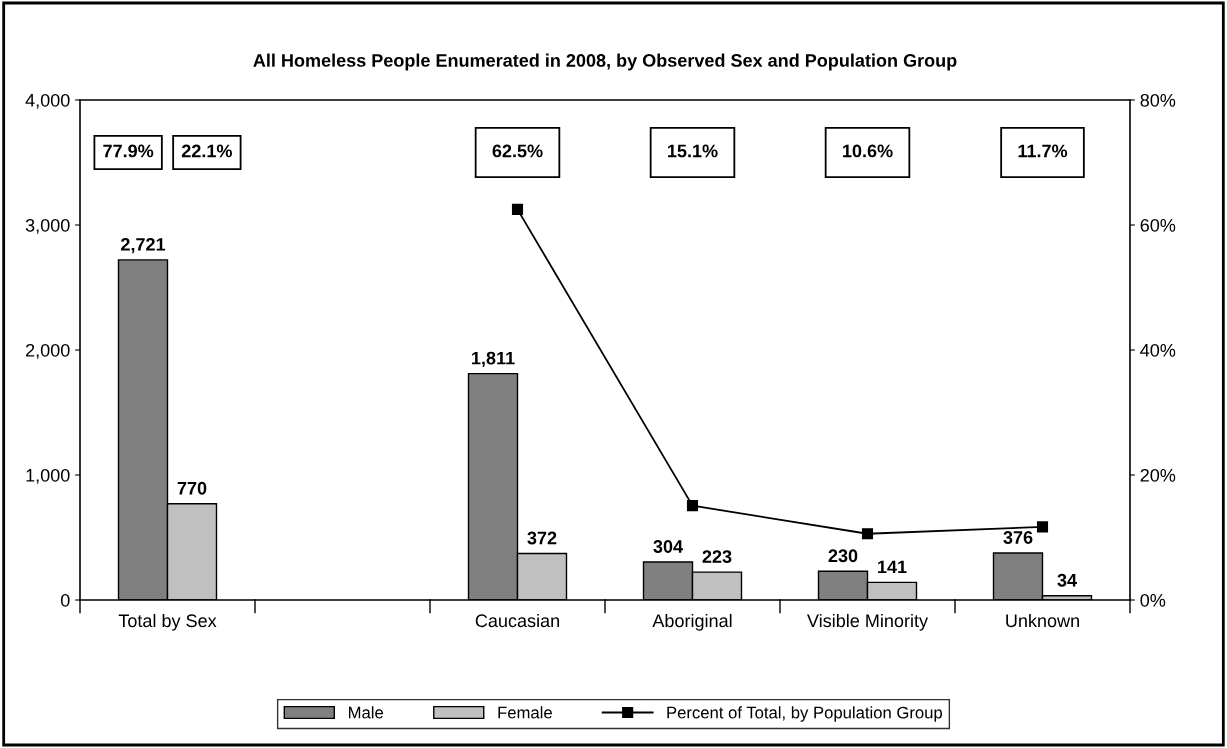 This screenshot has height=748, width=1227. Describe the element at coordinates (892, 567) in the screenshot. I see `data-label: 141` at that location.